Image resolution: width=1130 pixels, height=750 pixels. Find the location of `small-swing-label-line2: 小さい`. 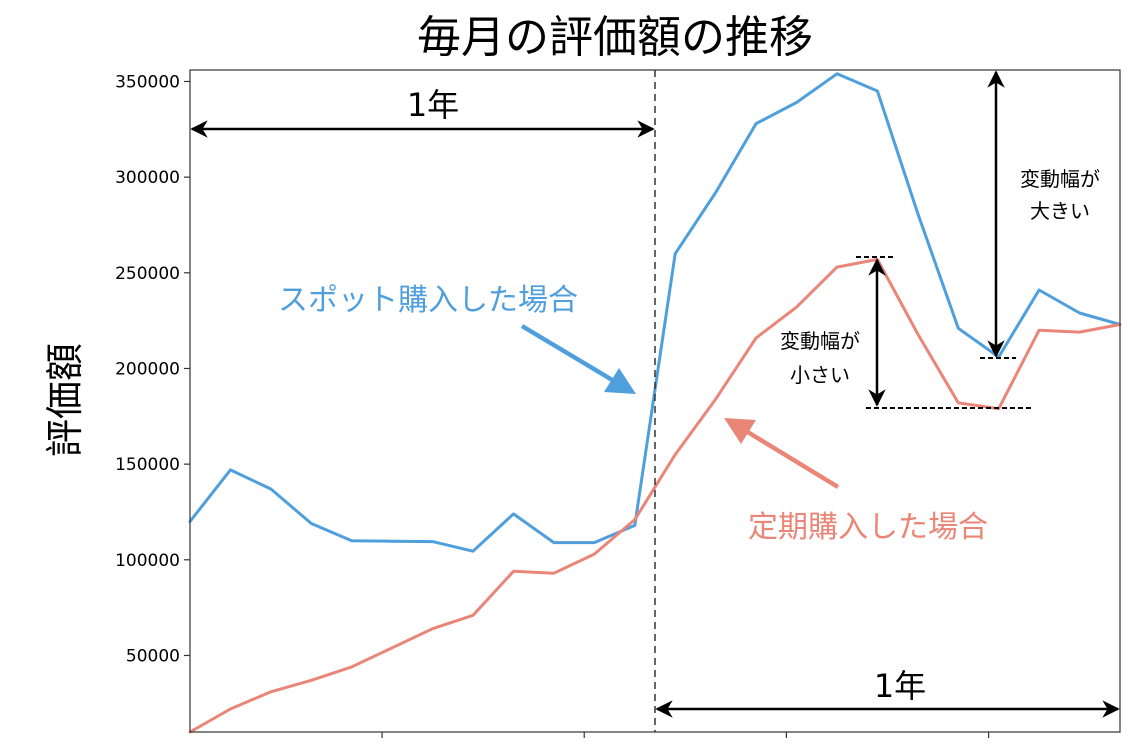

small-swing-label-line2: 小さい is located at coordinates (820, 375).